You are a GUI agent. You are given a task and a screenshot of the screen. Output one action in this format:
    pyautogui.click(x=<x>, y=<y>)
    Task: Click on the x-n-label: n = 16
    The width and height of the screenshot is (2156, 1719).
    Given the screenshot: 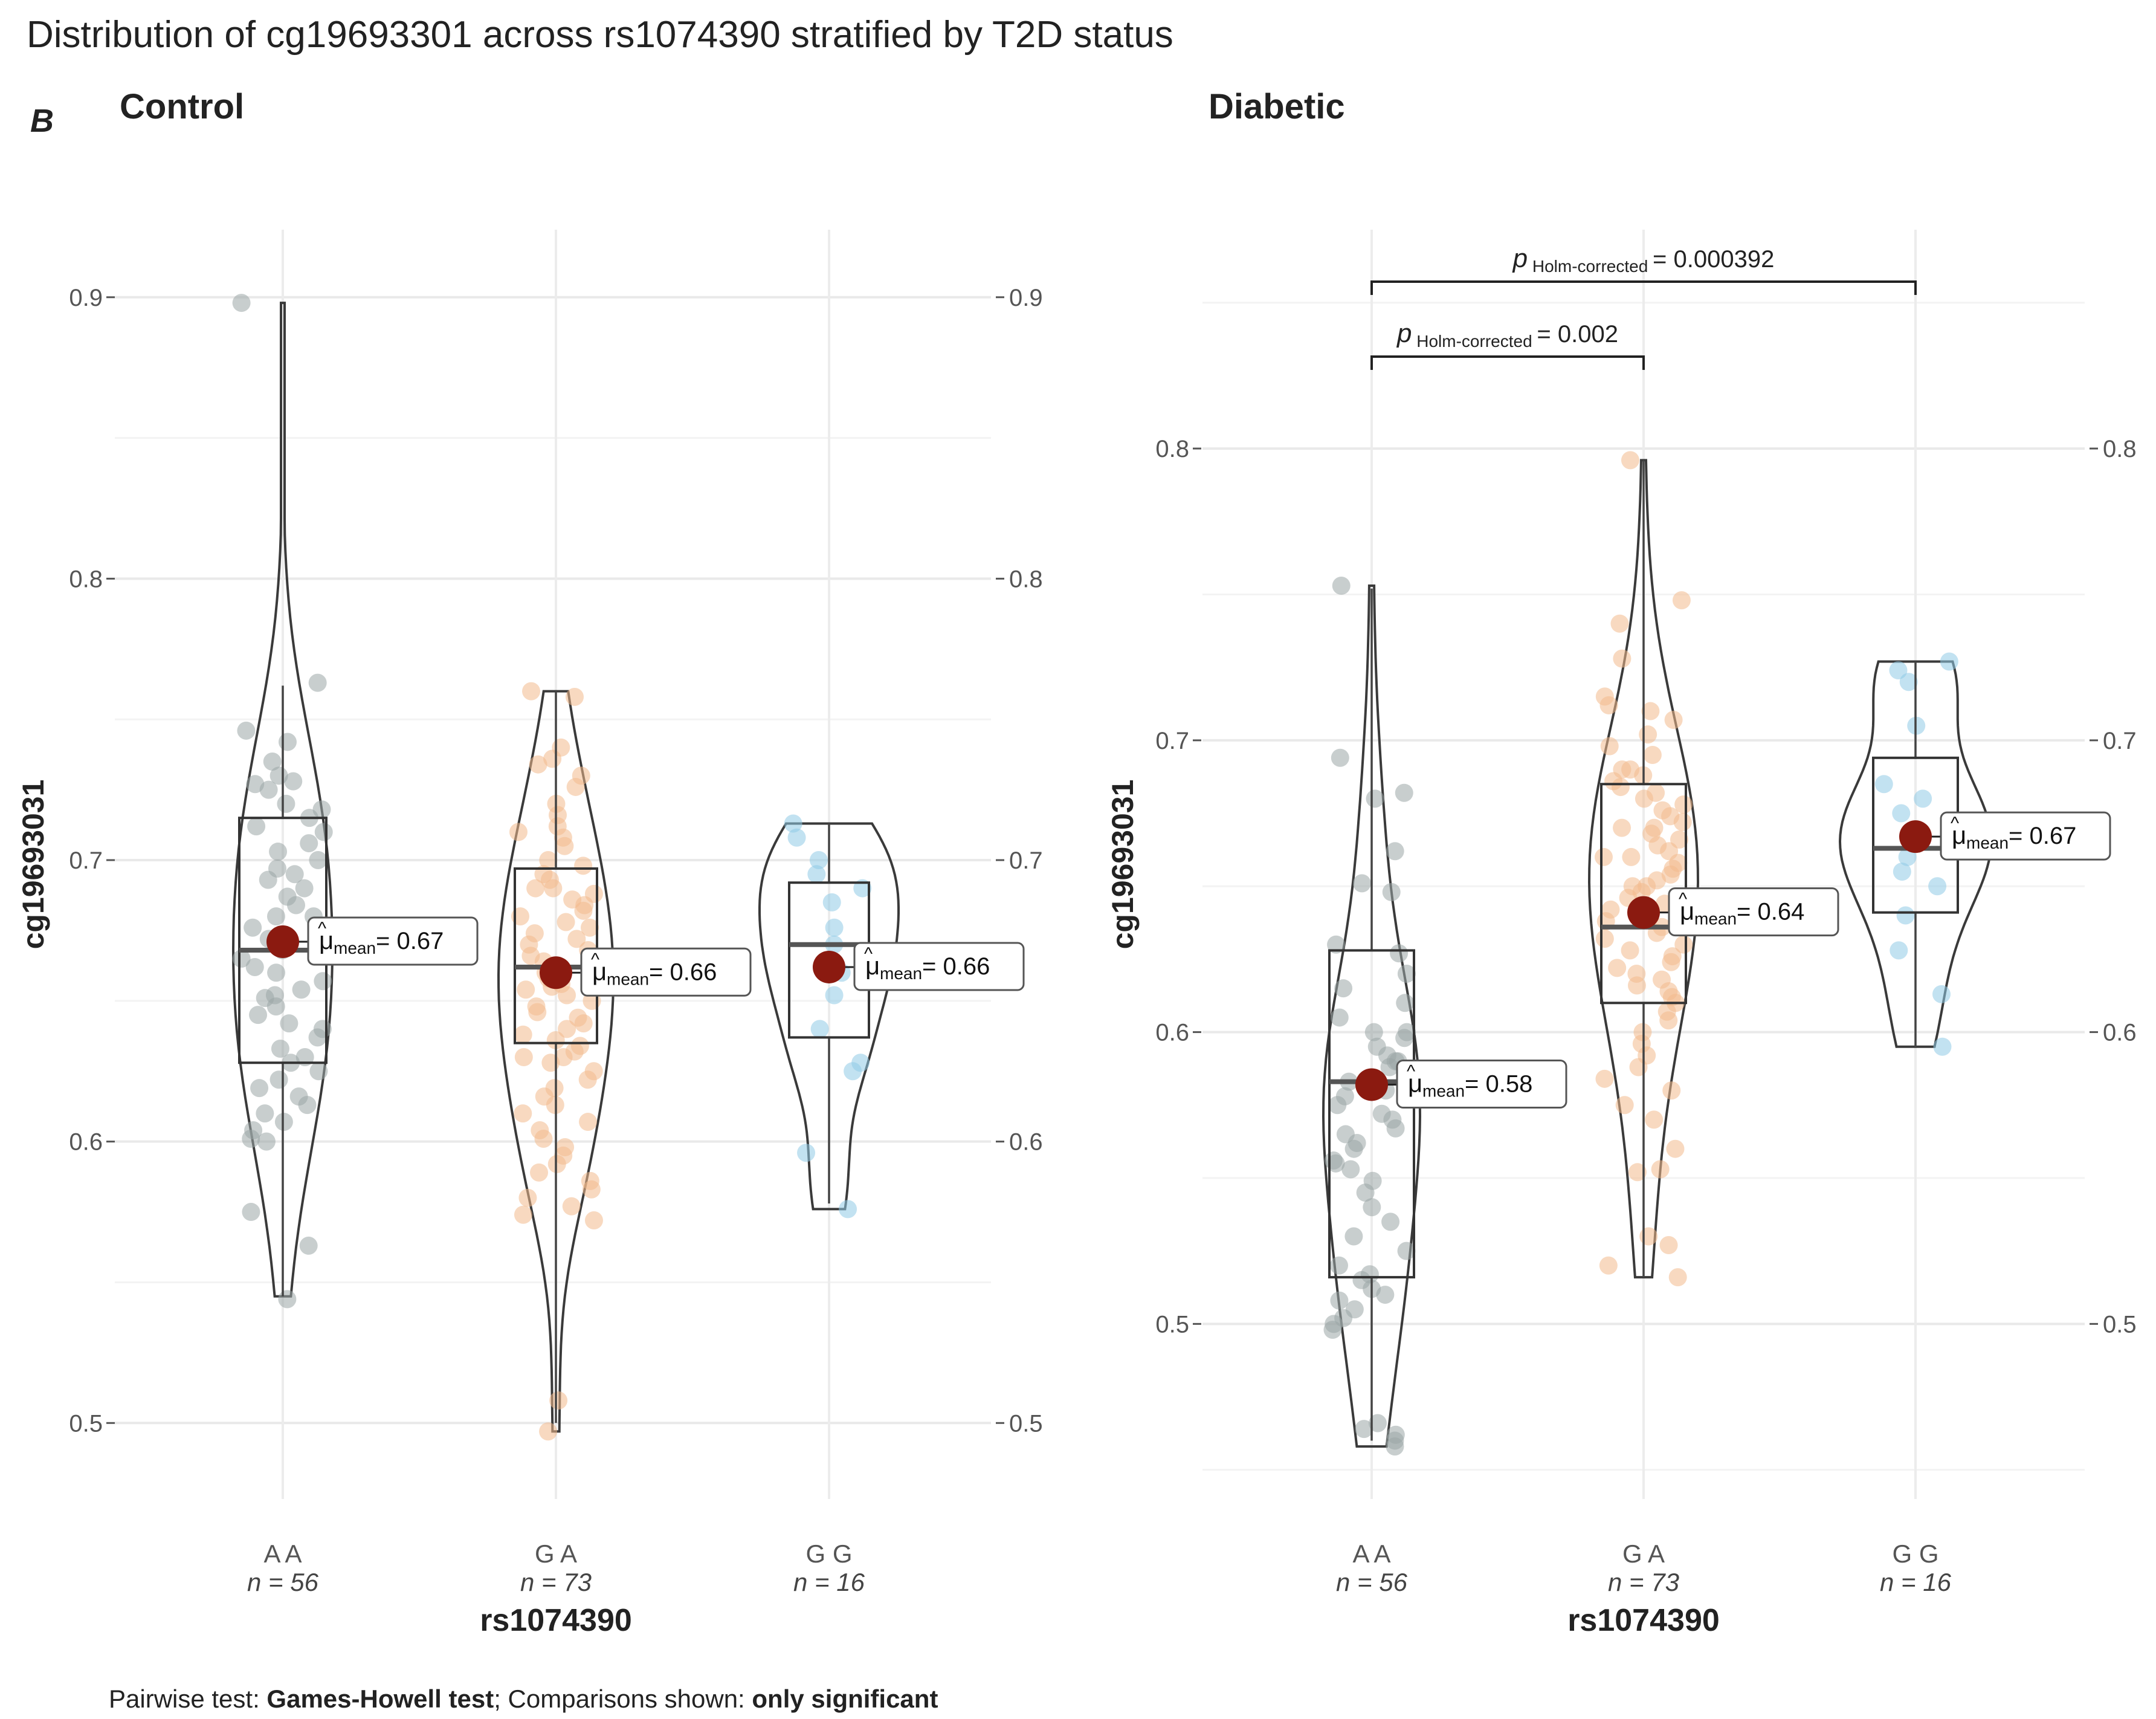 What is the action you would take?
    pyautogui.click(x=829, y=1582)
    